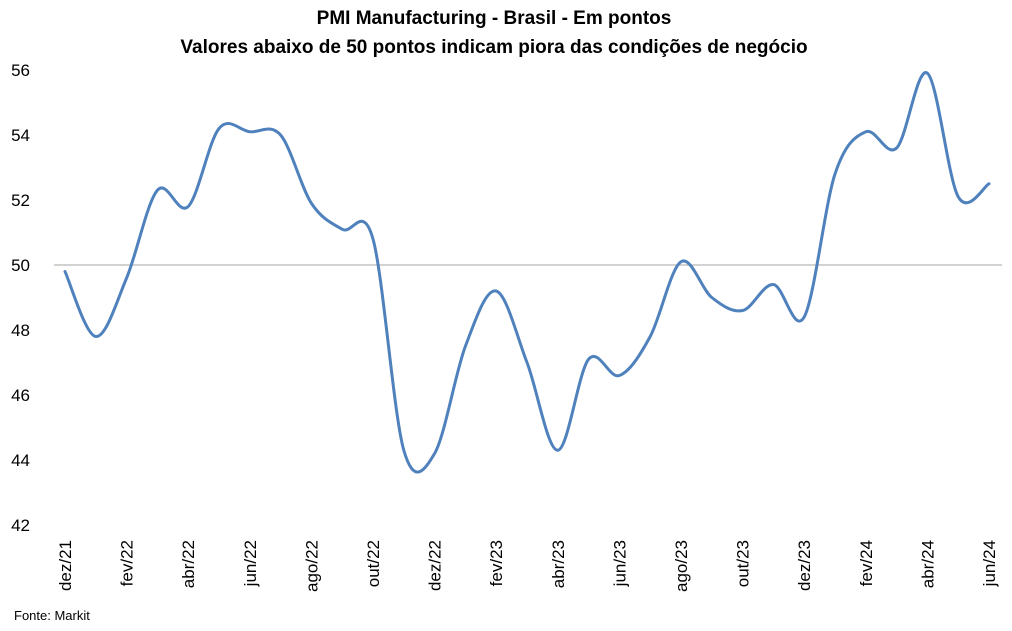 The image size is (1012, 631). What do you see at coordinates (619, 563) in the screenshot?
I see `x-tick-label: jun/23` at bounding box center [619, 563].